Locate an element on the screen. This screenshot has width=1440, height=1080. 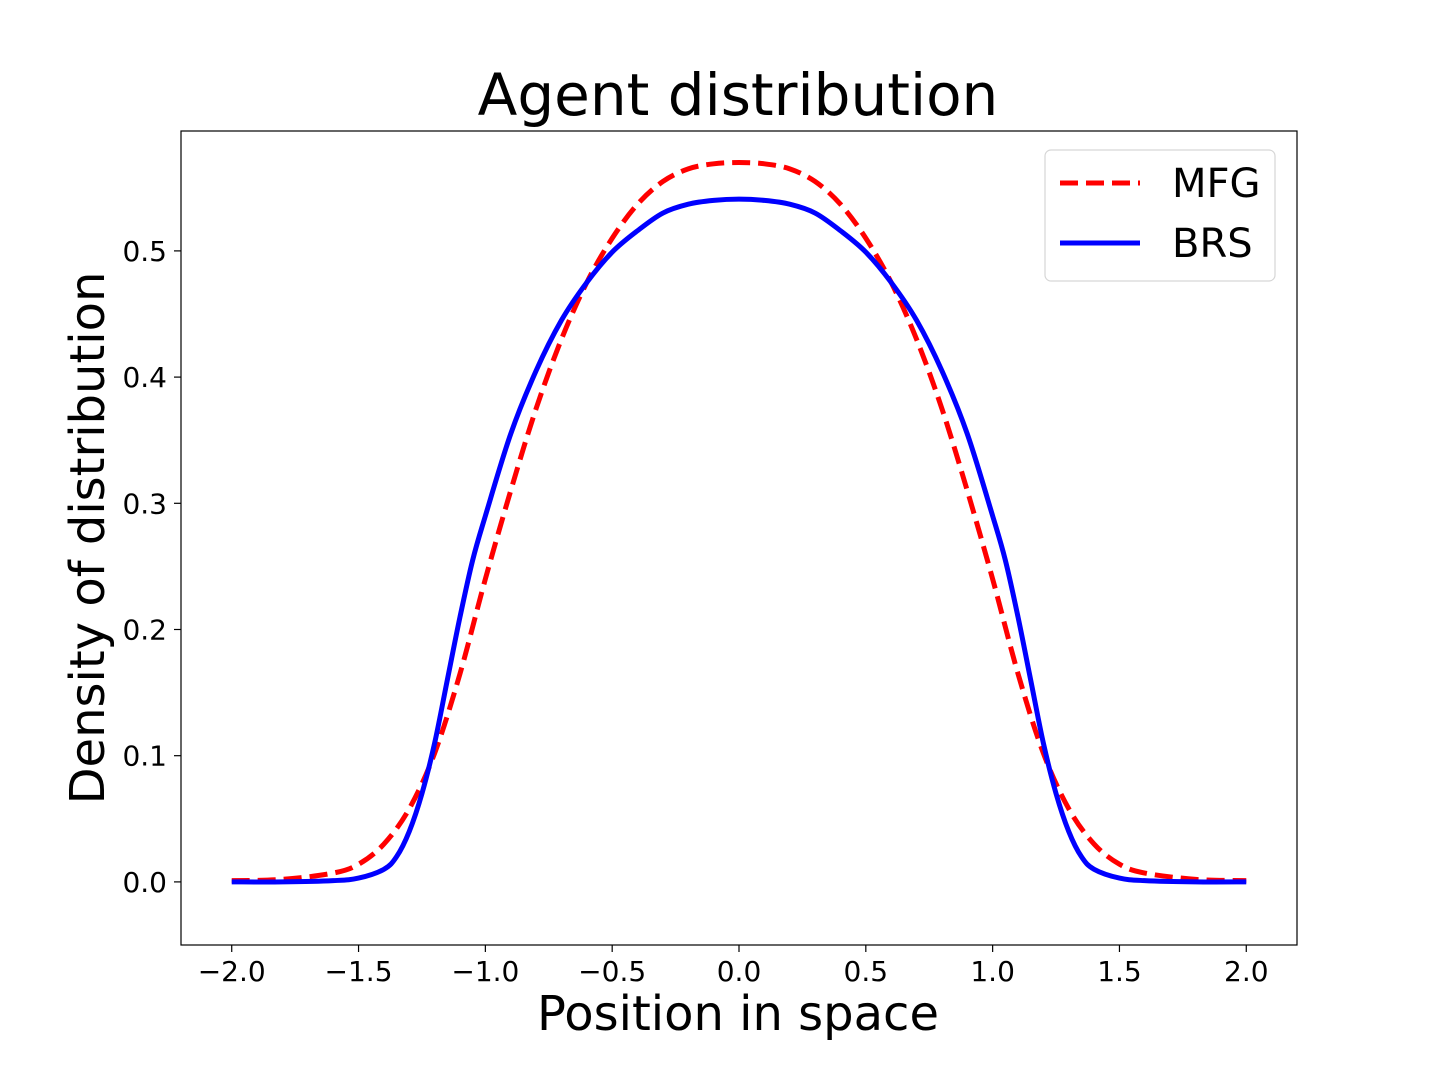
y-tick-label: 0.0 is located at coordinates (144, 882).